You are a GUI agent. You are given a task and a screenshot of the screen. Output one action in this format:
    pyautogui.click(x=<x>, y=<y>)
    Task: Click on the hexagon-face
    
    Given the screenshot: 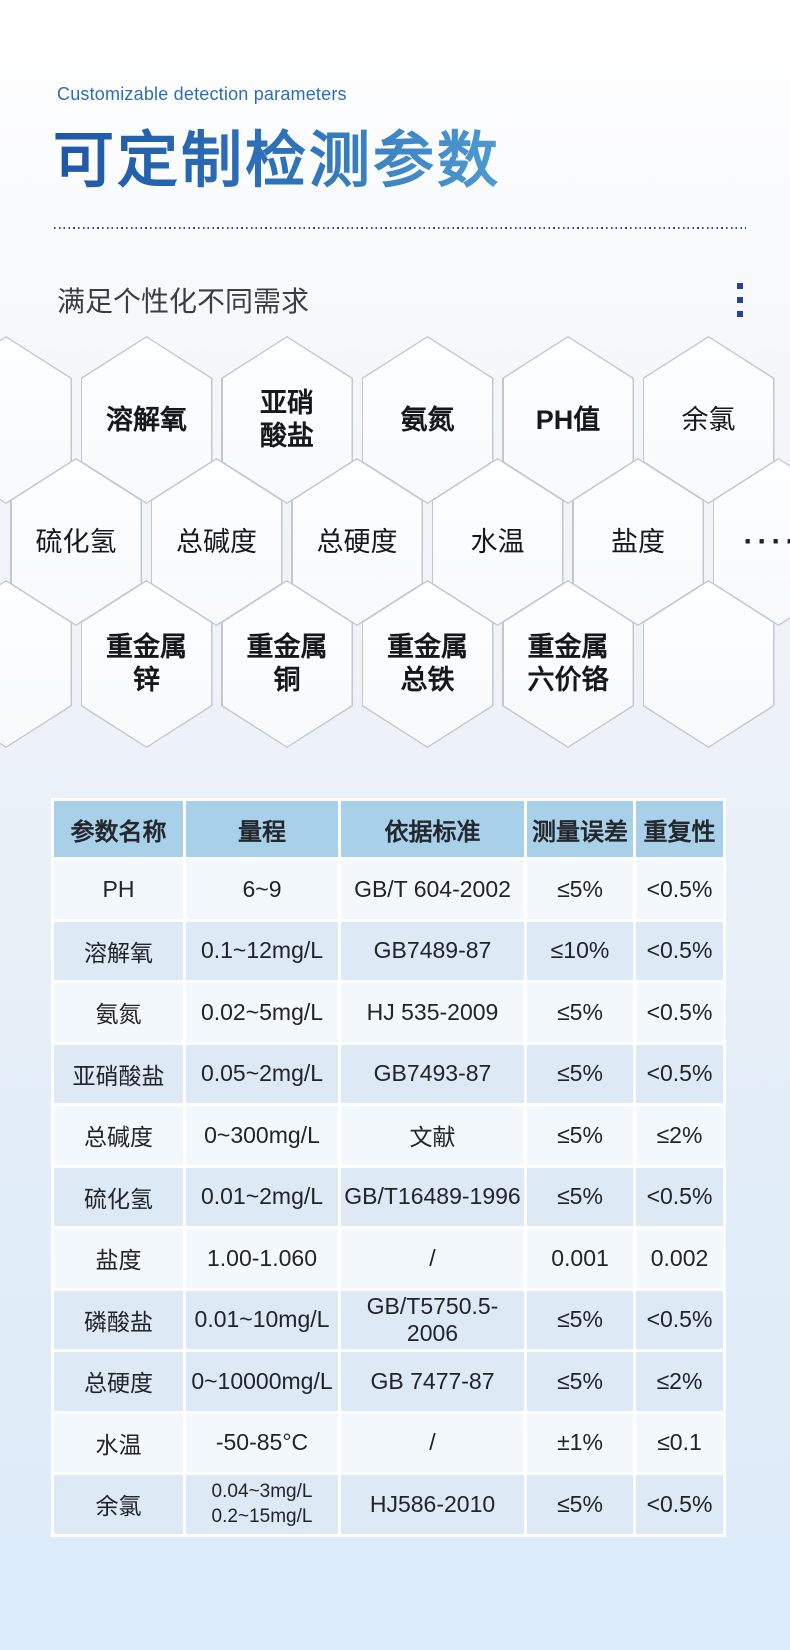 What is the action you would take?
    pyautogui.click(x=708, y=664)
    